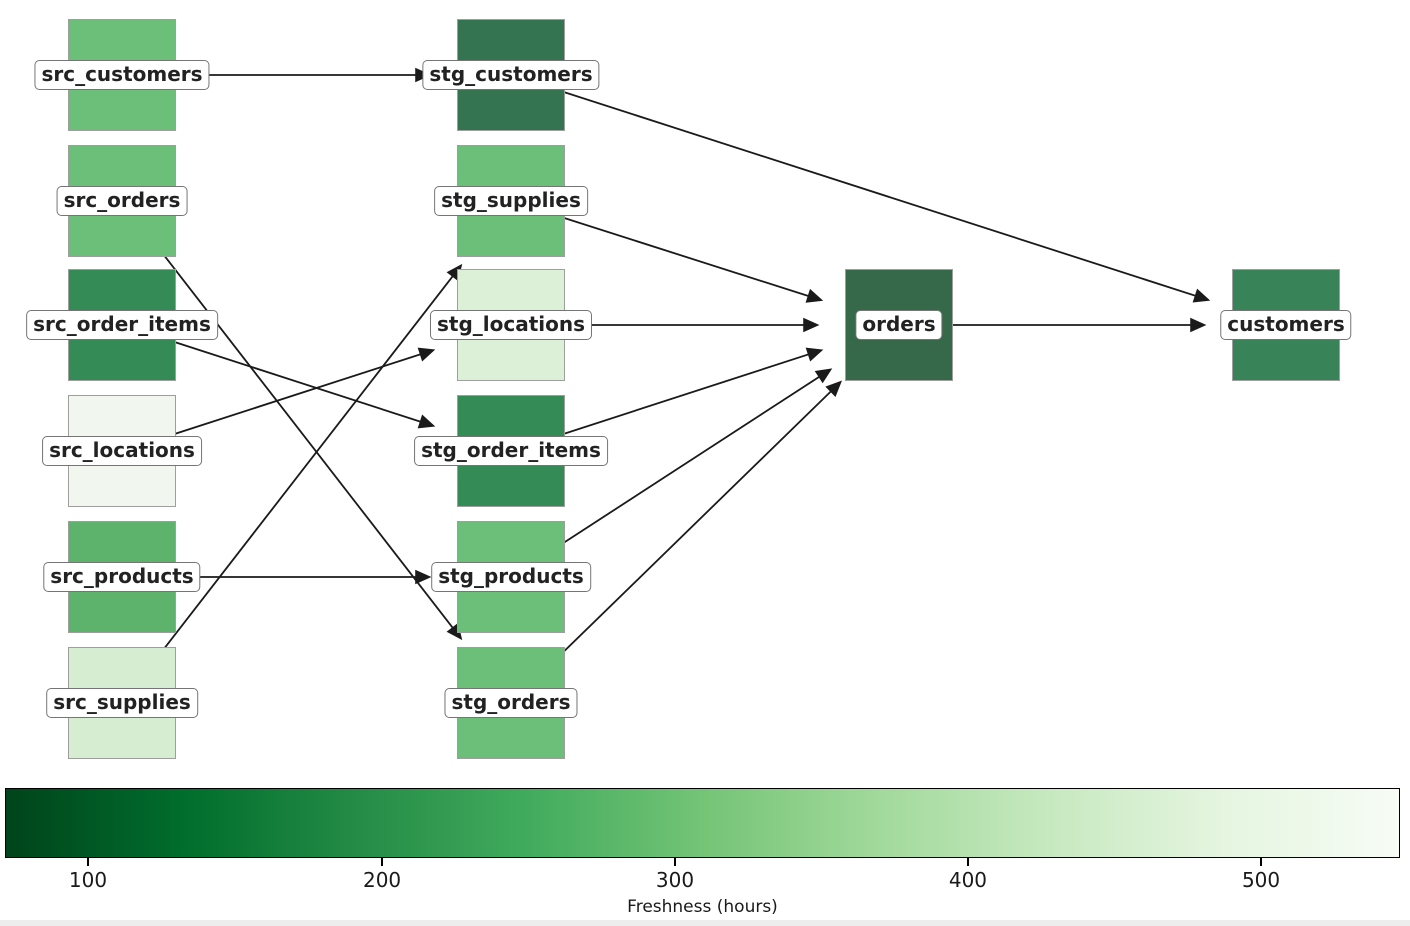  I want to click on node-label-stg_order_items: stg_order_items, so click(511, 451).